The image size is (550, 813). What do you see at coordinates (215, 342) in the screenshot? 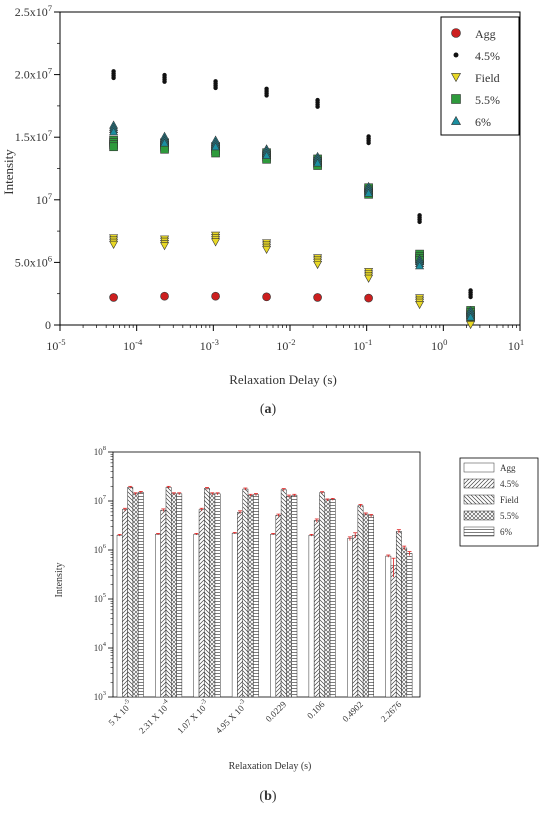
I see `panel-a-x-tick-label-exp: -3` at bounding box center [215, 342].